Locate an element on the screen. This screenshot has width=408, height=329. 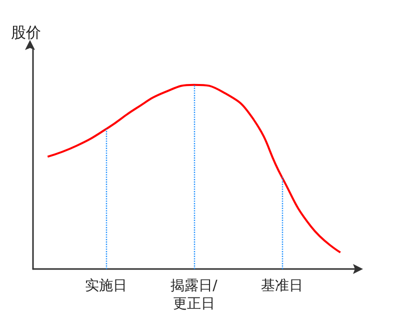
x-tick-label: 揭露日/ 更正日 is located at coordinates (194, 295).